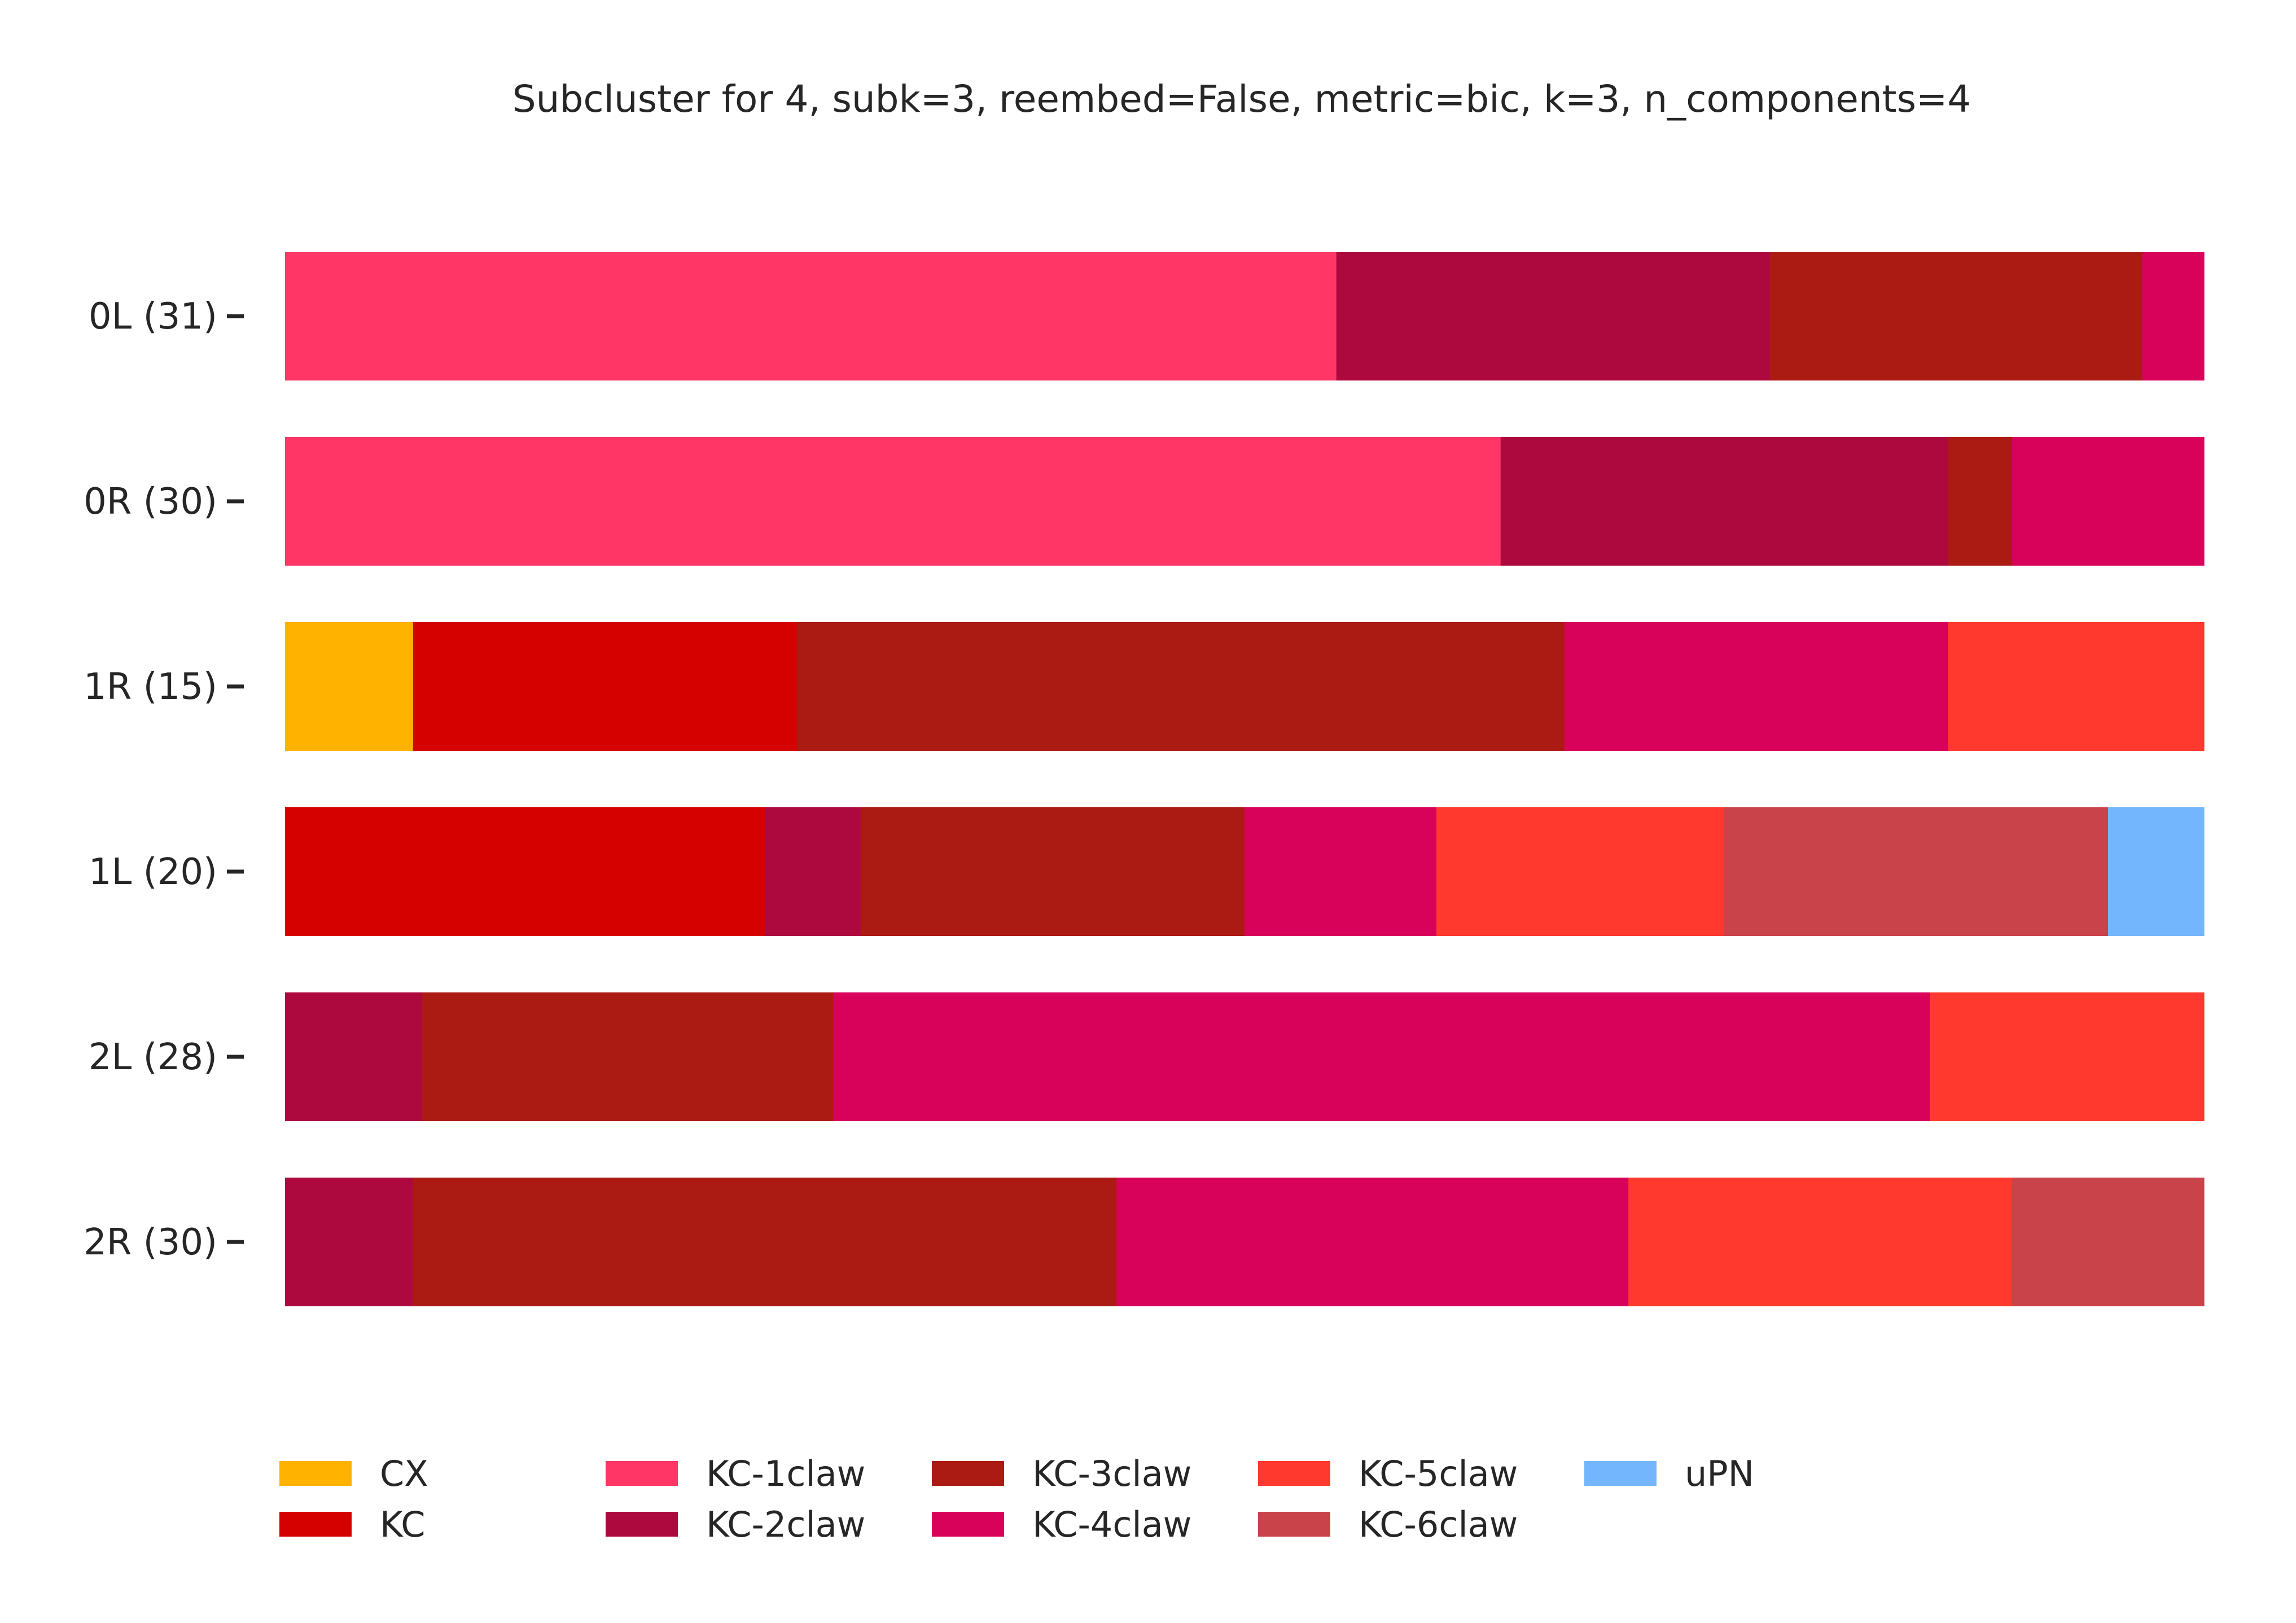  Describe the element at coordinates (150, 1242) in the screenshot. I see `y-tick-label: 2R (30)` at that location.